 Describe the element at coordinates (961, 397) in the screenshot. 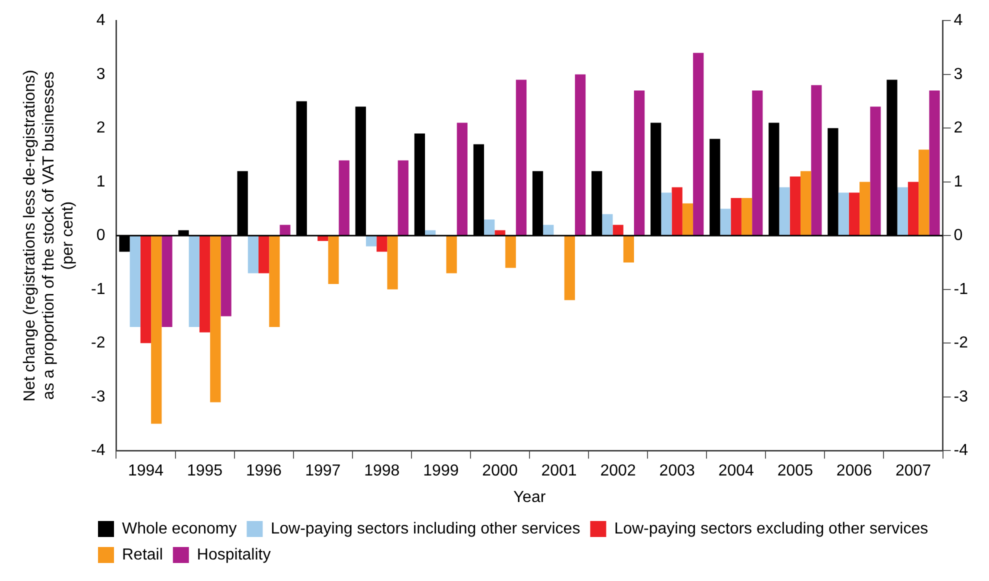

I see `y2-tick-label: -3` at that location.